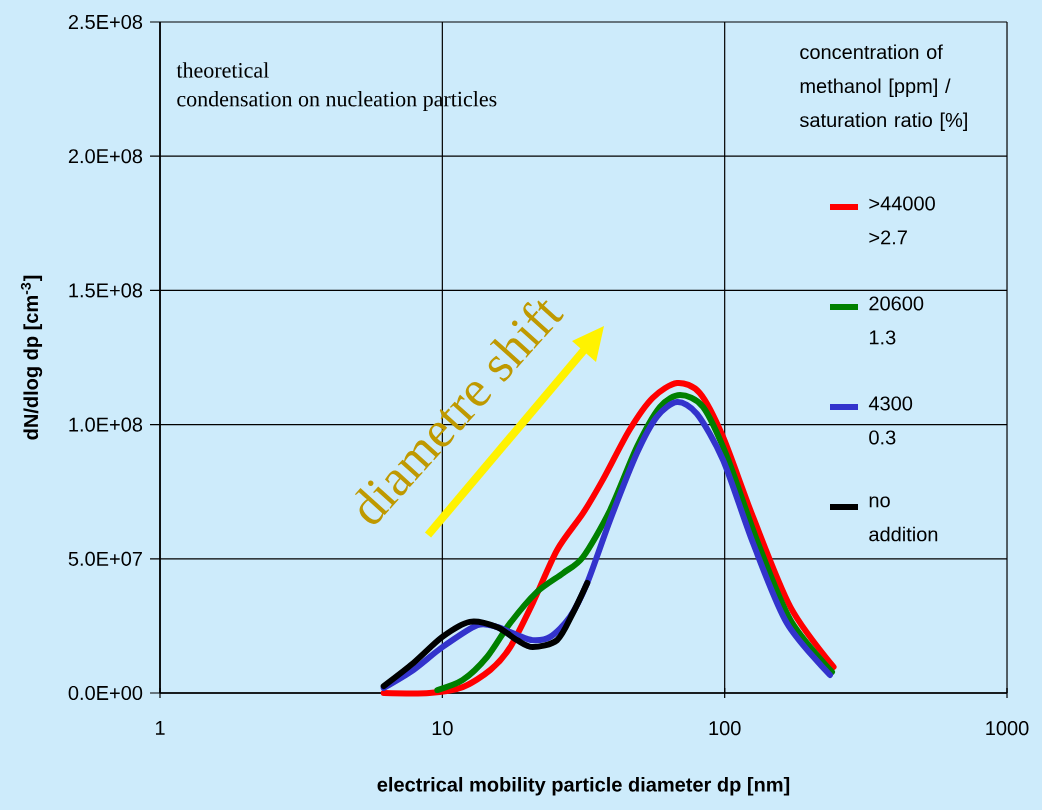 This screenshot has width=1042, height=810. I want to click on y-tick-label: 1.0E+08, so click(106, 424).